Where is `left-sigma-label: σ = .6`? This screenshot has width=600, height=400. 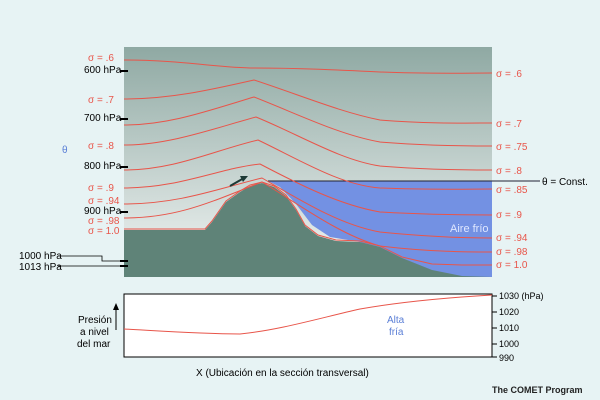
left-sigma-label: σ = .6 is located at coordinates (101, 58).